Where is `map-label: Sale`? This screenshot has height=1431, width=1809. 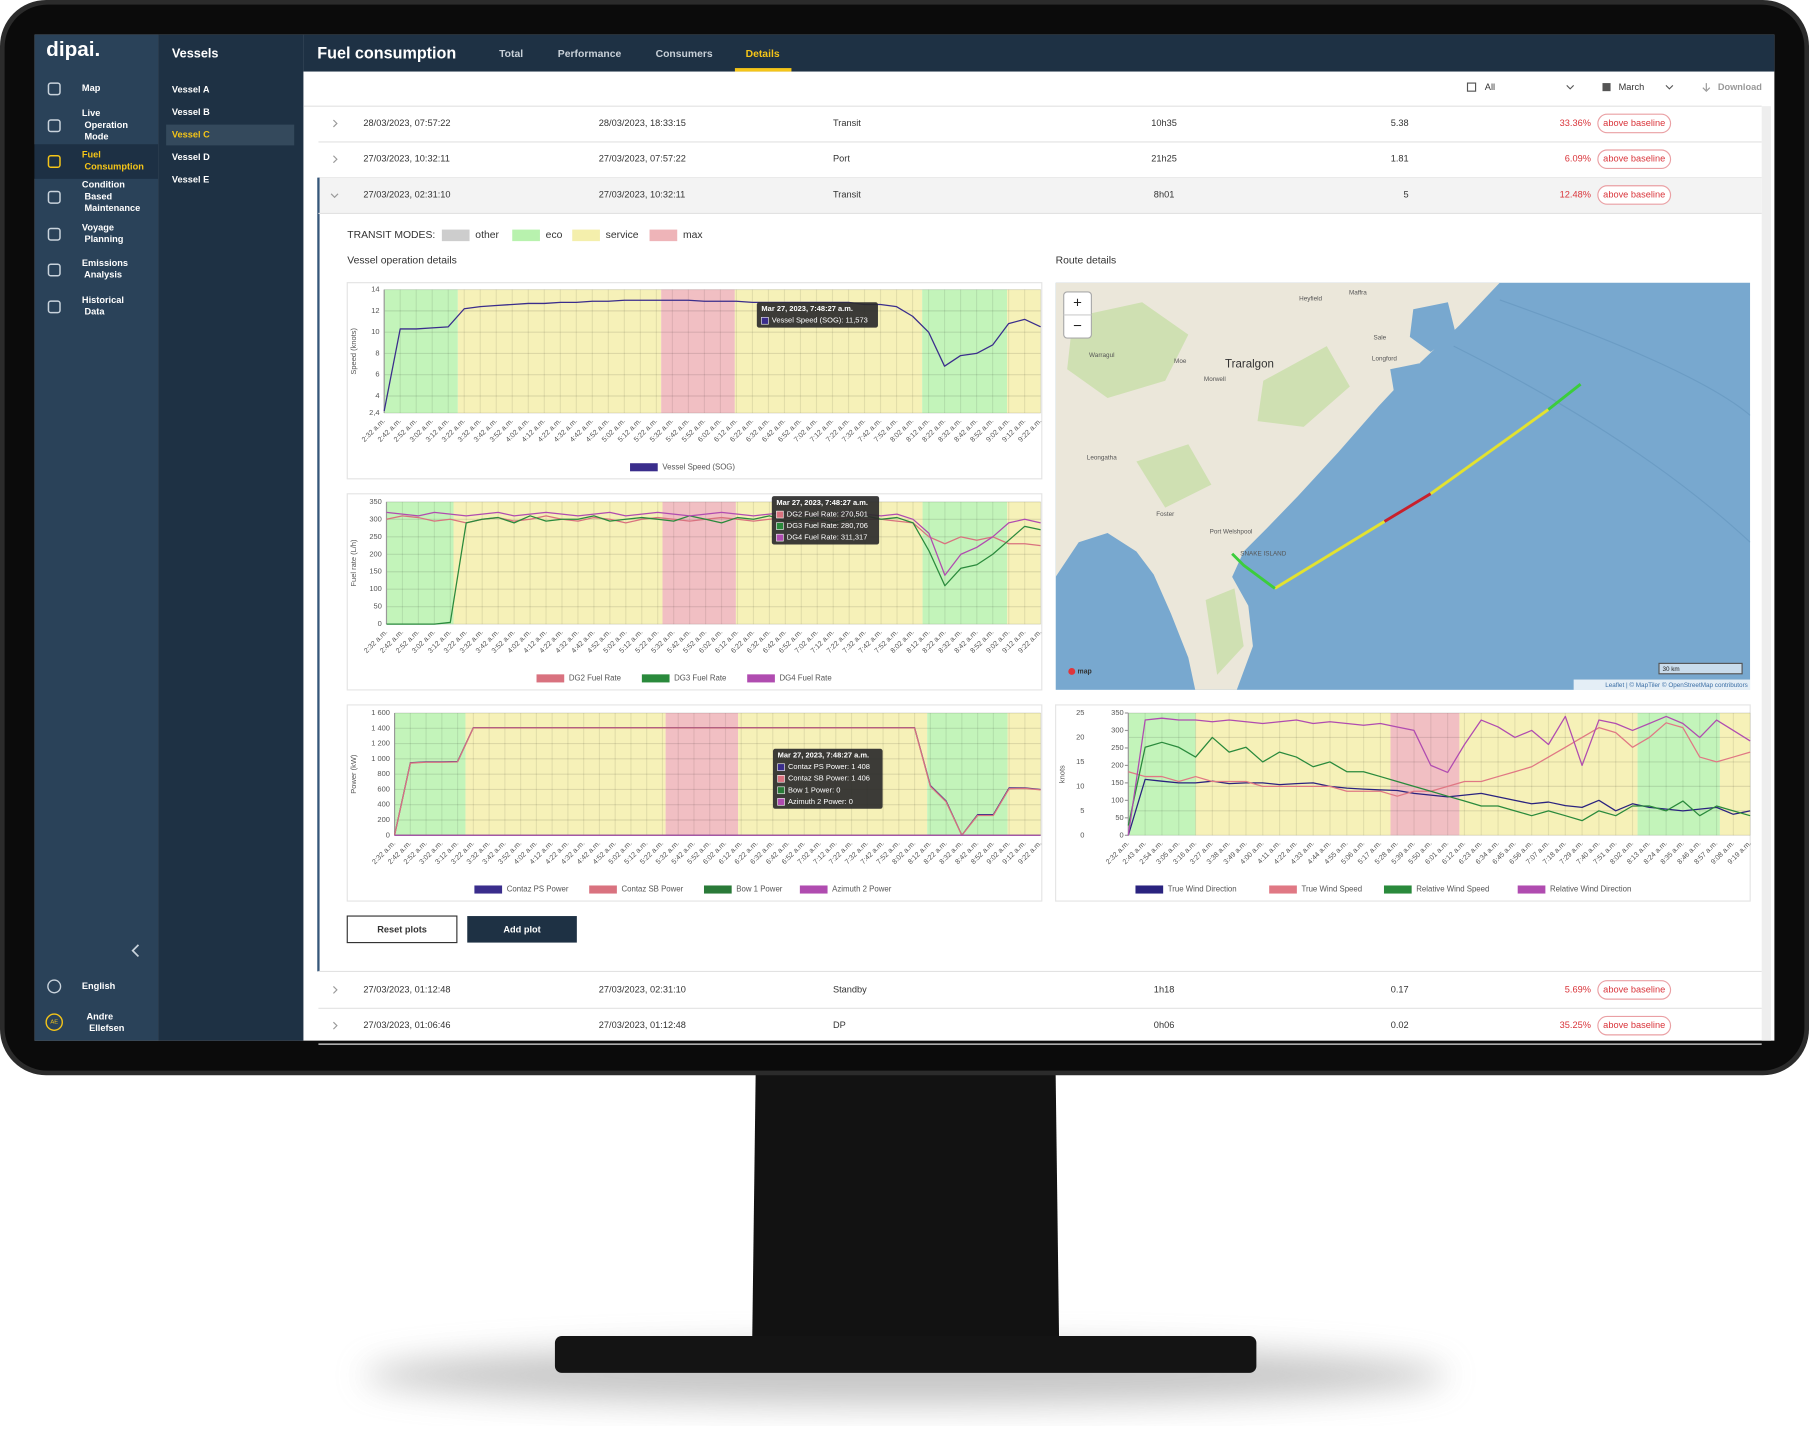
map-label: Sale is located at coordinates (1379, 338).